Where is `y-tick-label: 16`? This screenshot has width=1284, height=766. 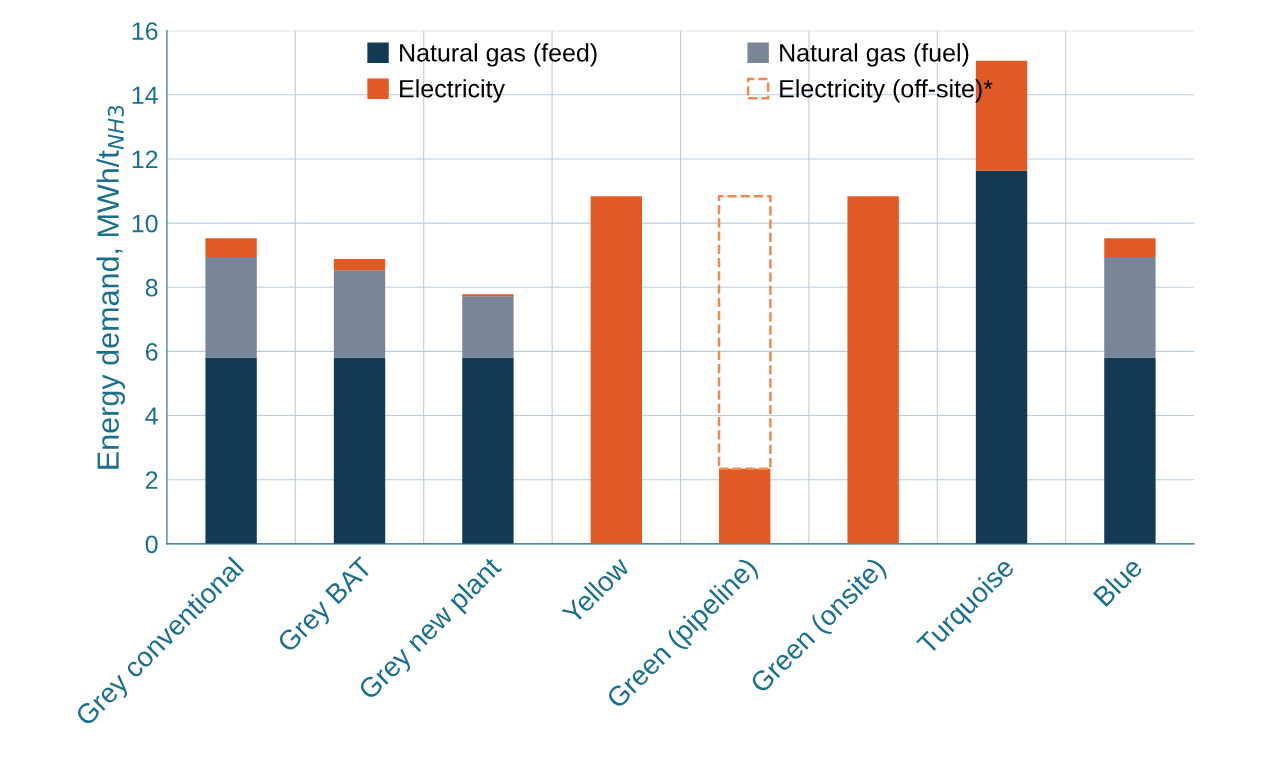 y-tick-label: 16 is located at coordinates (145, 31).